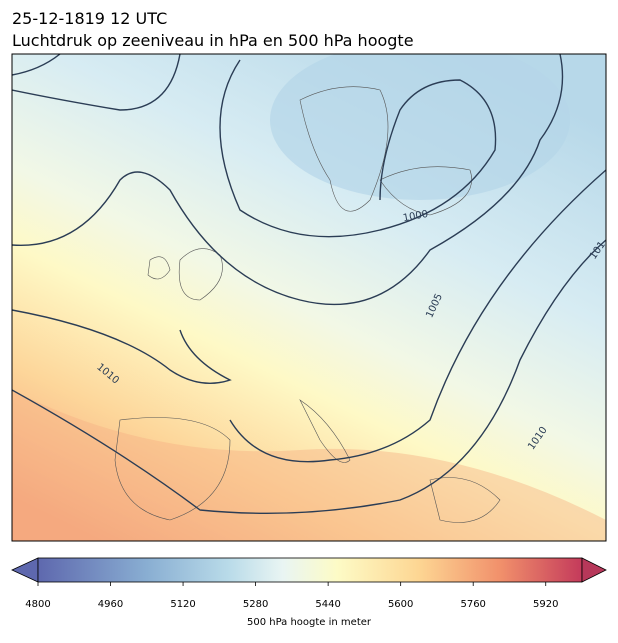 The height and width of the screenshot is (643, 618). Describe the element at coordinates (89, 18) in the screenshot. I see `title: 25-12-1819 12 UTC` at that location.